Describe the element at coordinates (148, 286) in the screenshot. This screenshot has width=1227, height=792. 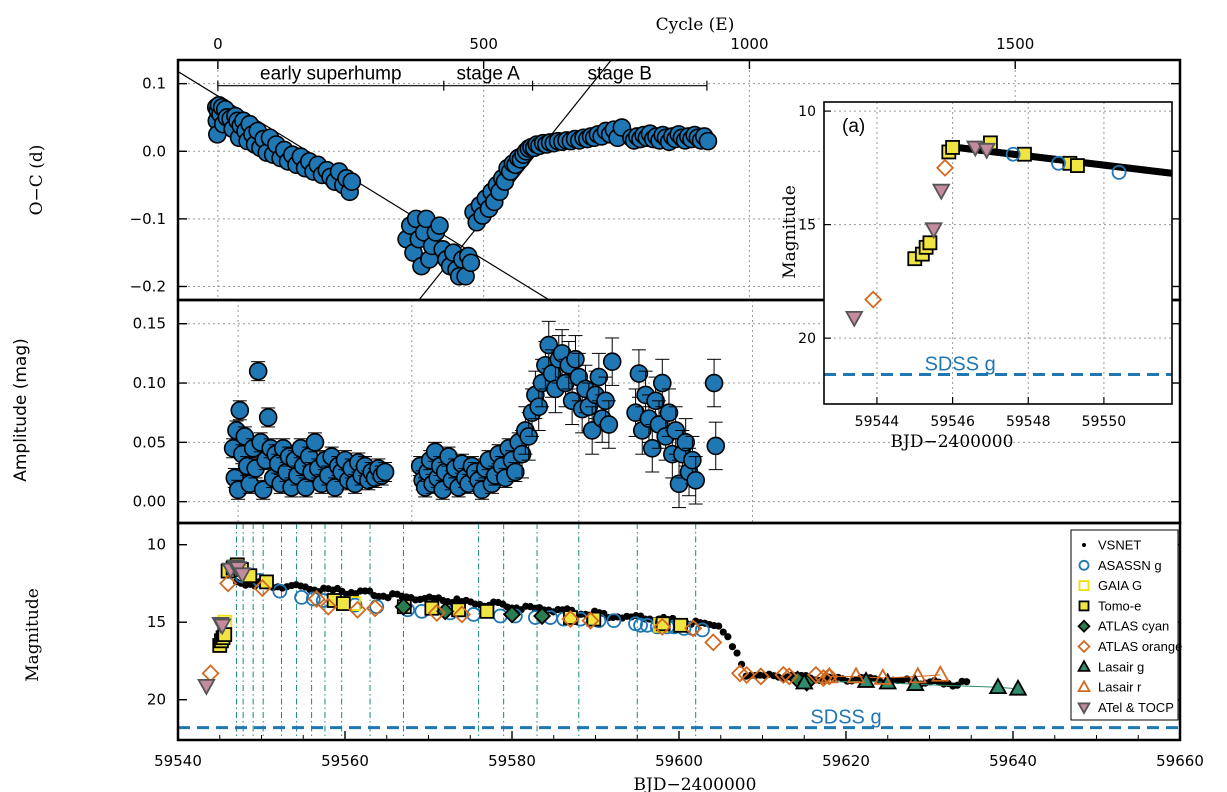
I see `oc-y-tick-label: −0.2` at that location.